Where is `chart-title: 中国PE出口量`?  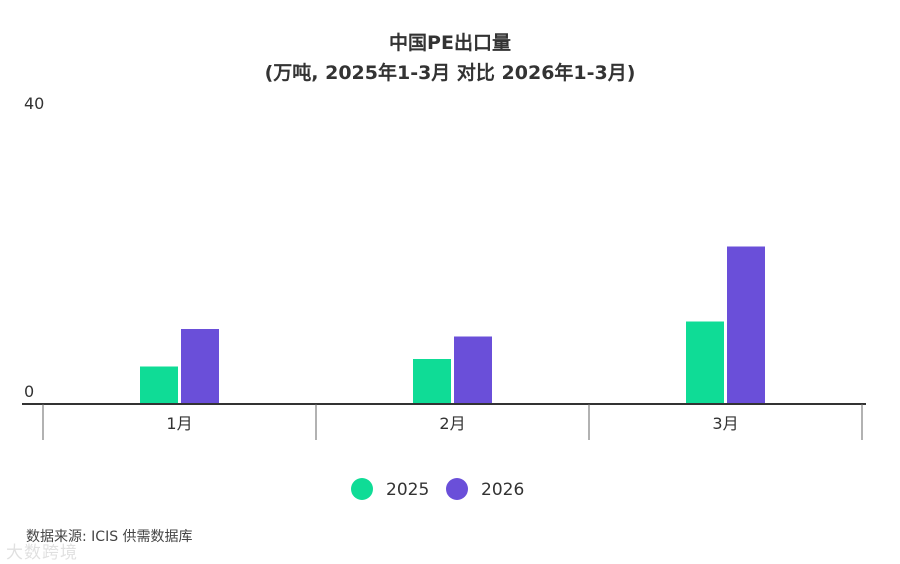 chart-title: 中国PE出口量 is located at coordinates (450, 43).